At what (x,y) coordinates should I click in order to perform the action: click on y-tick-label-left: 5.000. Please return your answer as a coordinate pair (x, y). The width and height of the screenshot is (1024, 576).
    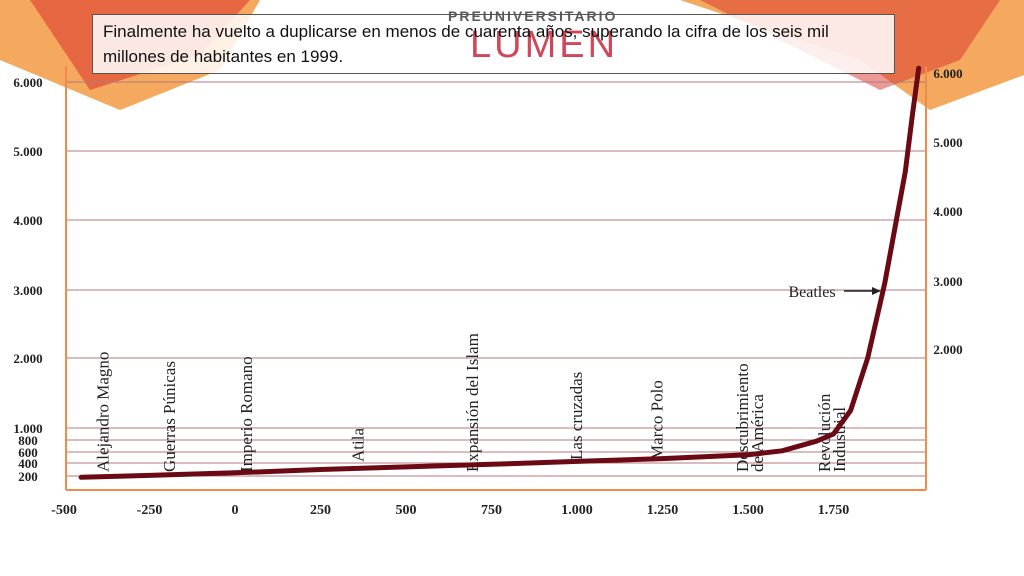
    Looking at the image, I should click on (27, 151).